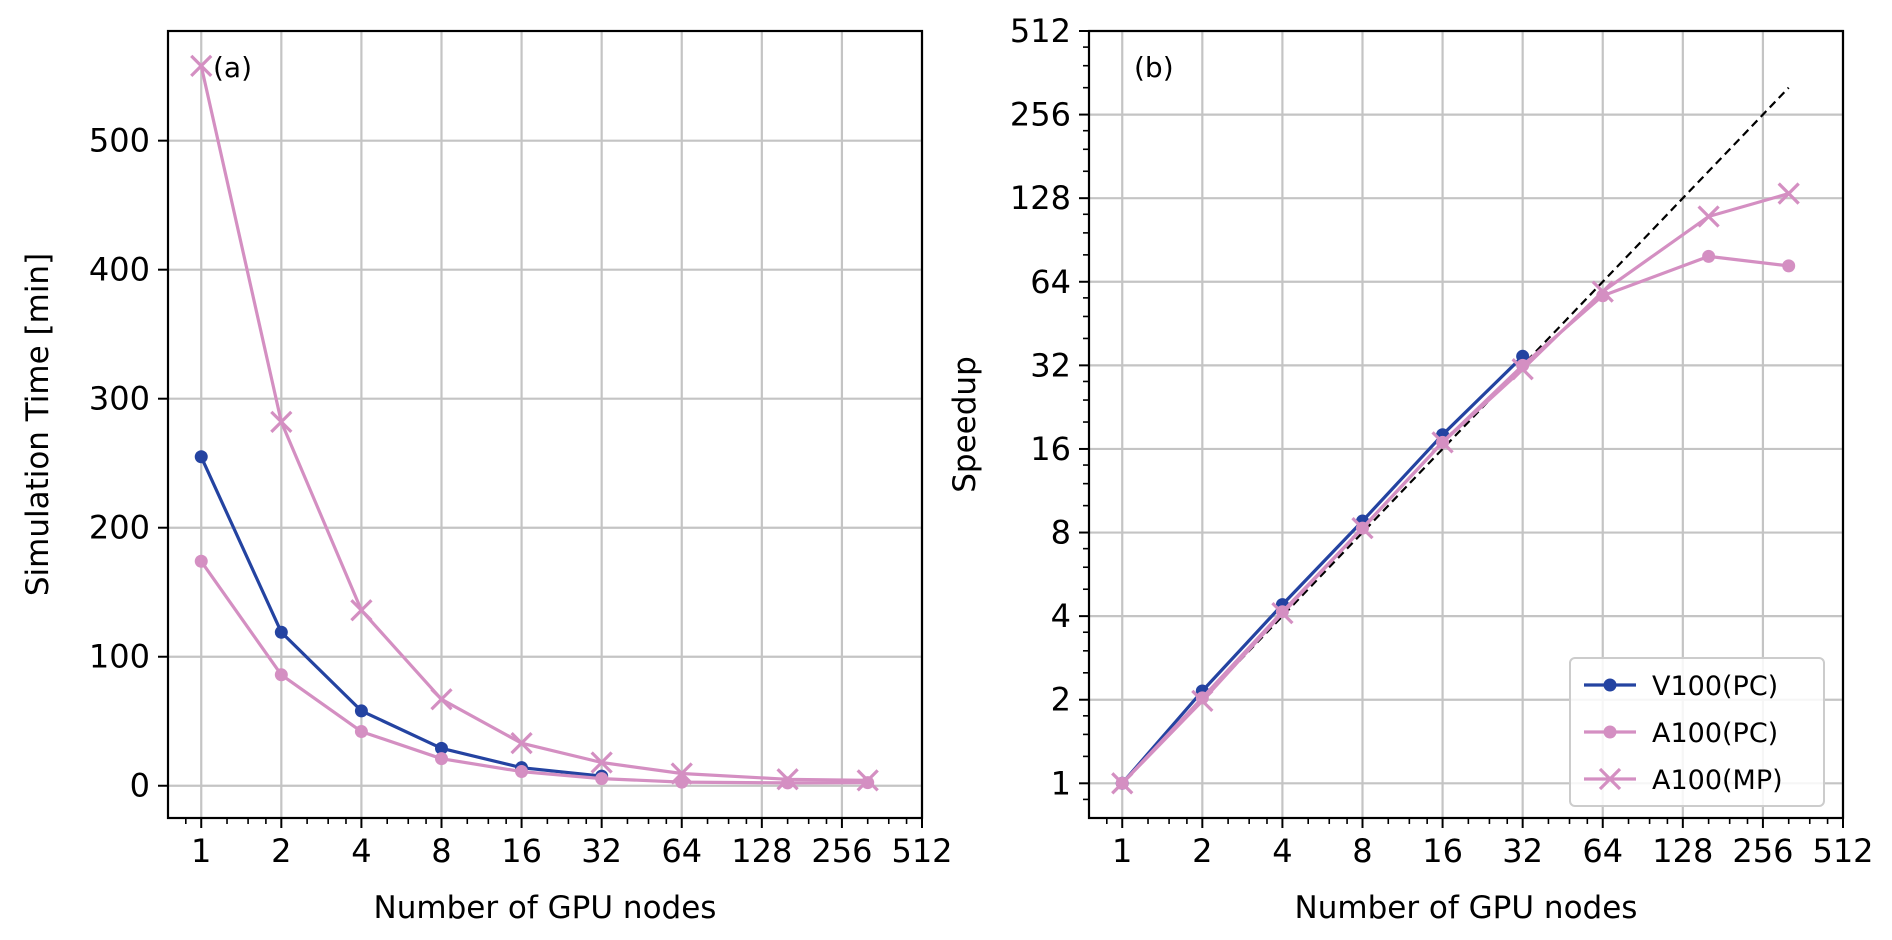 The width and height of the screenshot is (1892, 940). What do you see at coordinates (1049, 407) in the screenshot?
I see `y-axis: 1 2 4 8 16 32 64 128 256 512` at bounding box center [1049, 407].